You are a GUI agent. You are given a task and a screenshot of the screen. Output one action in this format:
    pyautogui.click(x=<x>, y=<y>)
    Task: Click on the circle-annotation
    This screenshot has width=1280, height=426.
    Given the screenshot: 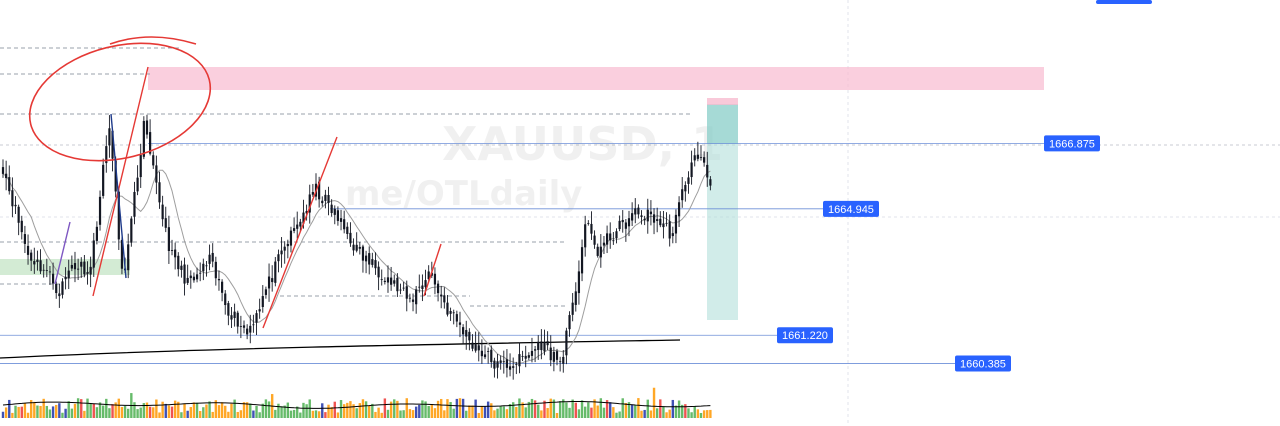 What is the action you would take?
    pyautogui.click(x=120, y=101)
    